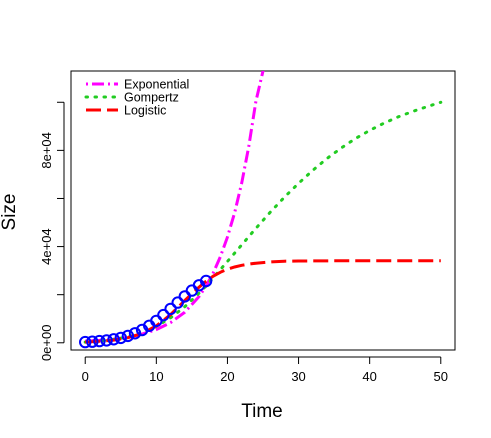 This screenshot has width=491, height=438. Describe the element at coordinates (298, 376) in the screenshot. I see `x-tick-label: 30` at that location.